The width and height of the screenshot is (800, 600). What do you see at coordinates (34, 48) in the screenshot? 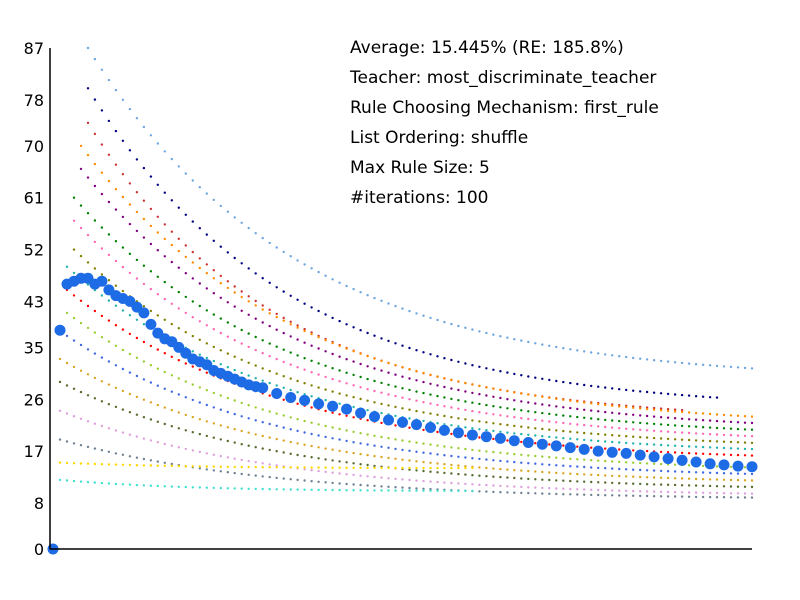
I see `y-tick-label: 87` at bounding box center [34, 48].